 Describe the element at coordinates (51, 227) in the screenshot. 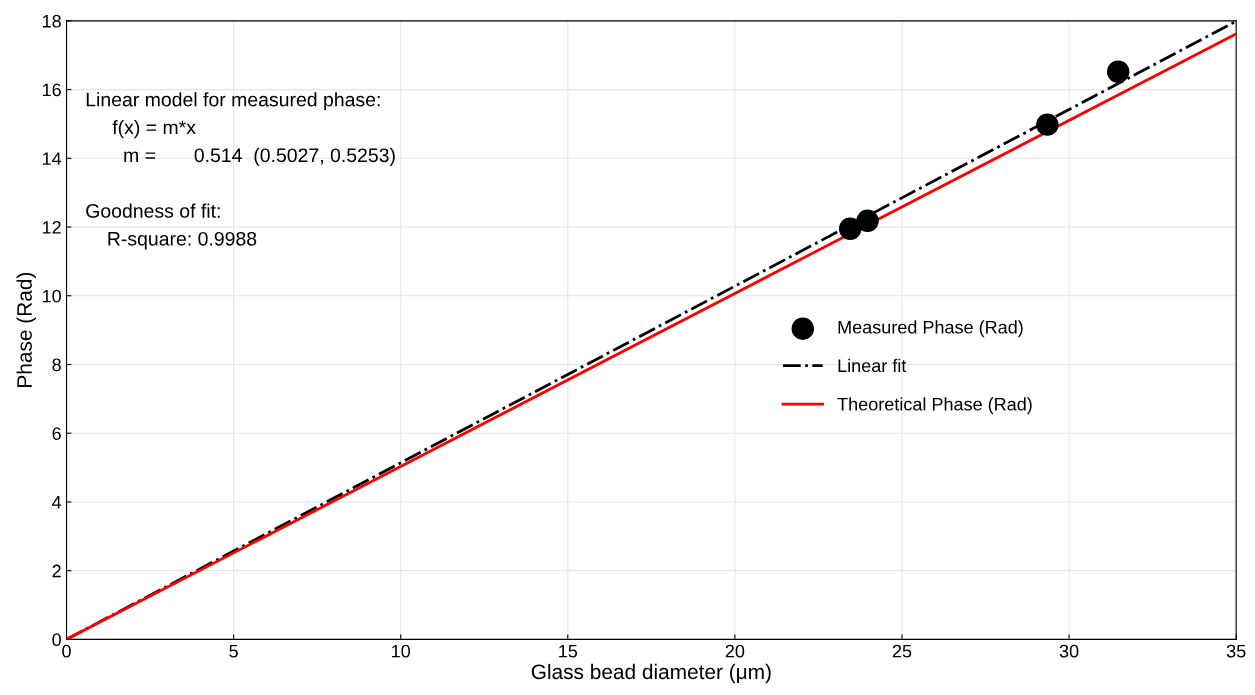

I see `y-tick-label: 12` at that location.